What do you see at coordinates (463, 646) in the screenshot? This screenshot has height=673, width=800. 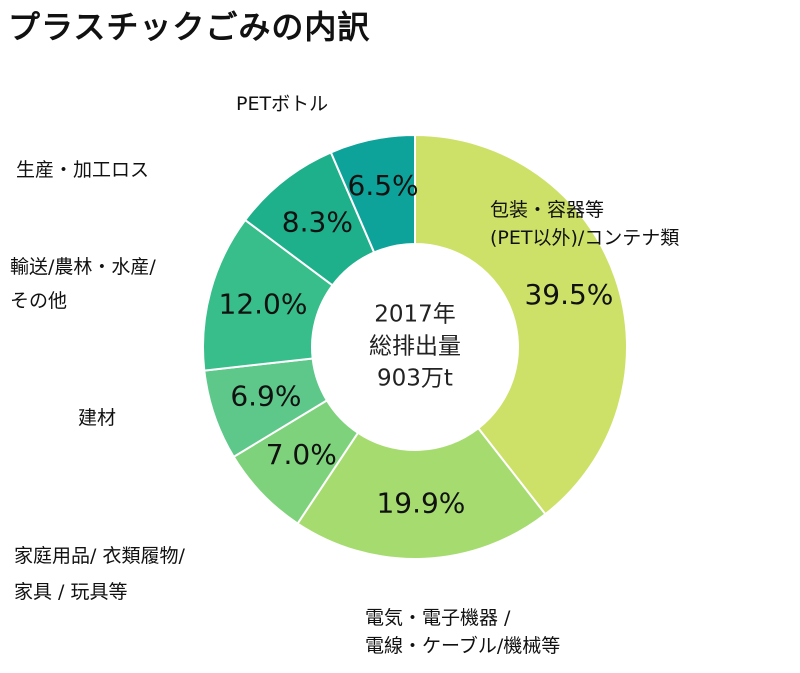 I see `category-label-line: 電線・ケーブル/機械等` at bounding box center [463, 646].